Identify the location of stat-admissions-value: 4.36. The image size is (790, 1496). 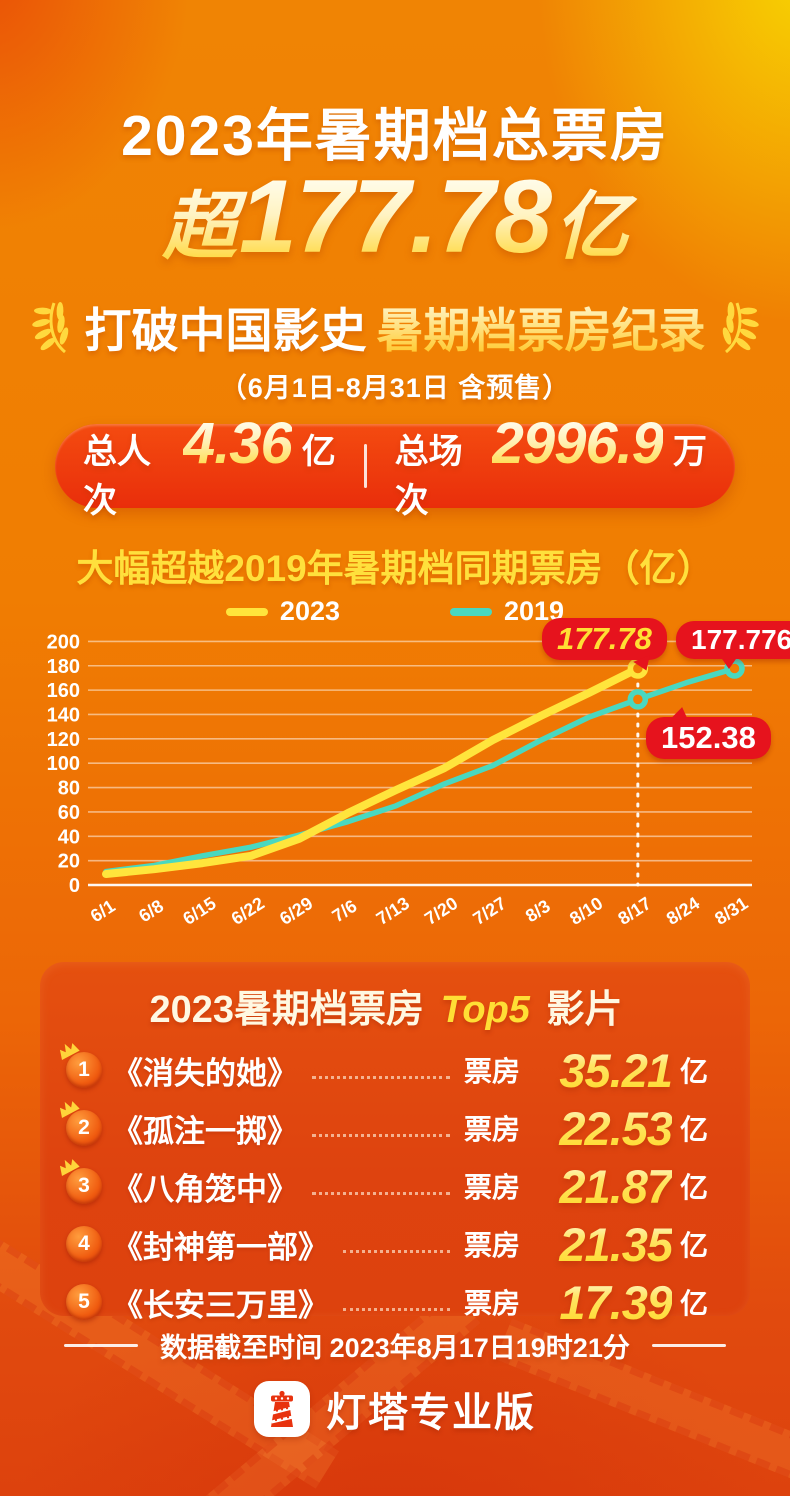
(237, 443).